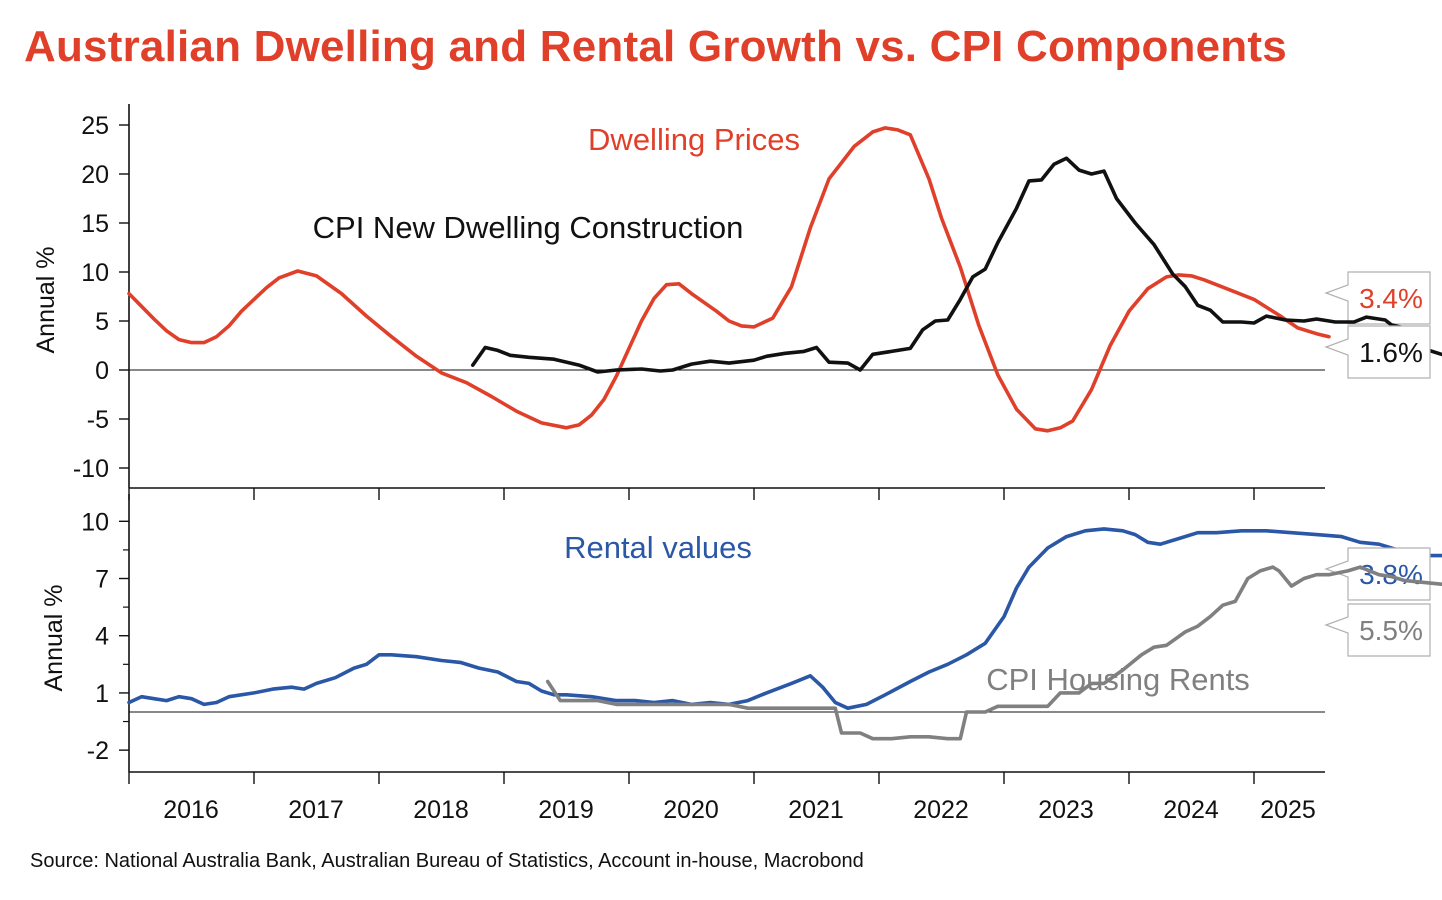 This screenshot has height=900, width=1442. I want to click on y-tick-label: 0, so click(102, 371).